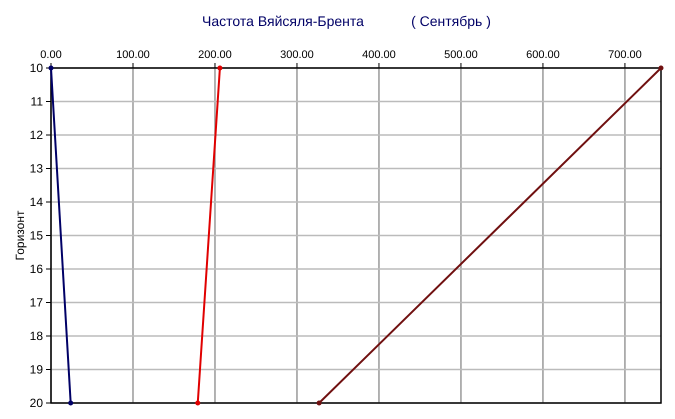 This screenshot has height=419, width=675. What do you see at coordinates (215, 55) in the screenshot?
I see `x-tick-label: 200.00` at bounding box center [215, 55].